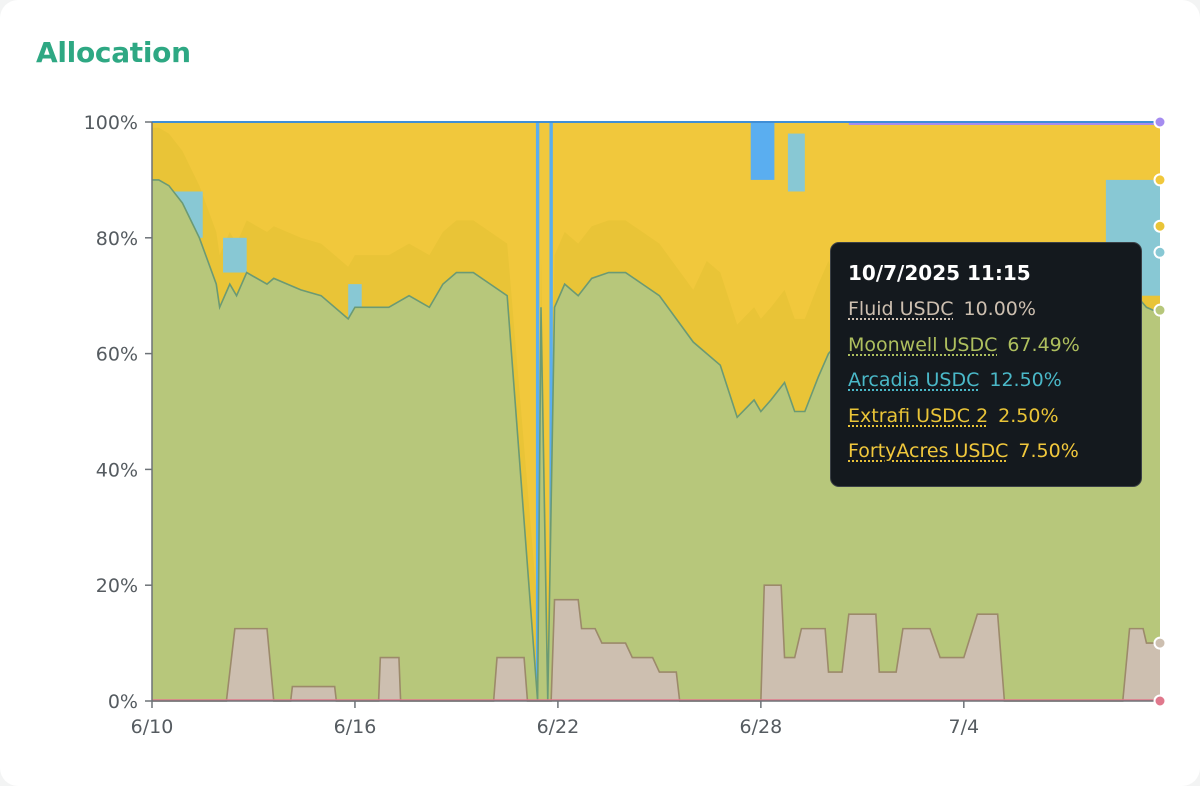  What do you see at coordinates (1160, 411) in the screenshot?
I see `hover-dots` at bounding box center [1160, 411].